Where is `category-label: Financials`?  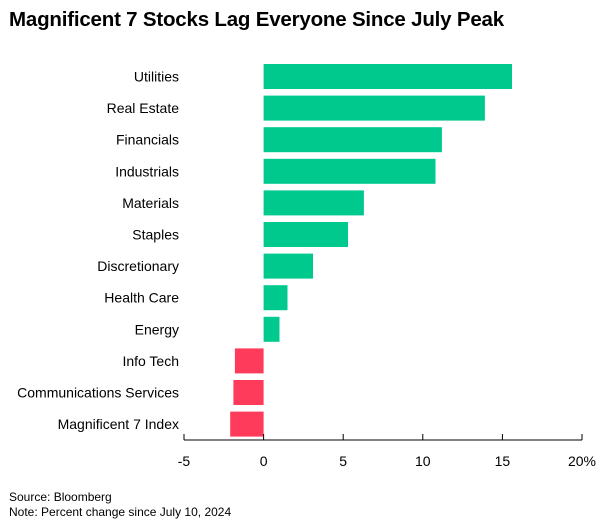 category-label: Financials is located at coordinates (147, 140).